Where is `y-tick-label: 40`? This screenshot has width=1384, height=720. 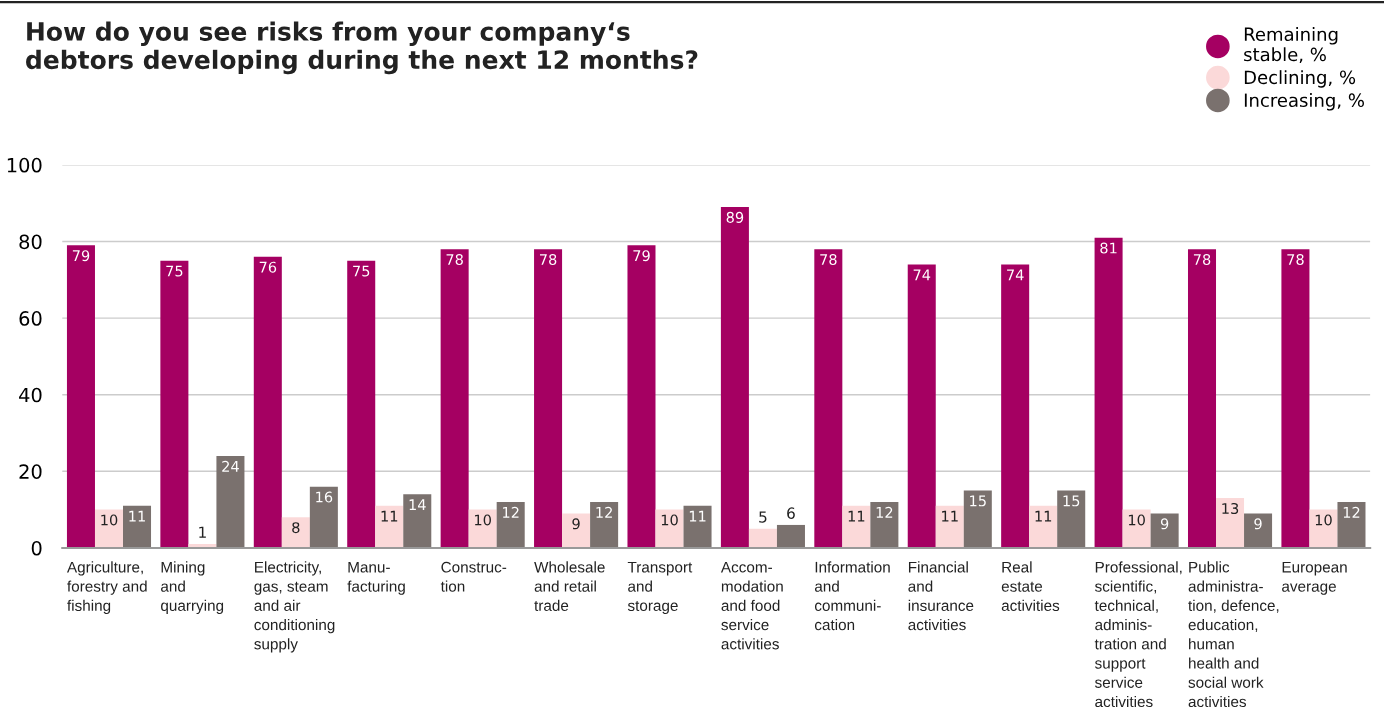
y-tick-label: 40 is located at coordinates (30, 395).